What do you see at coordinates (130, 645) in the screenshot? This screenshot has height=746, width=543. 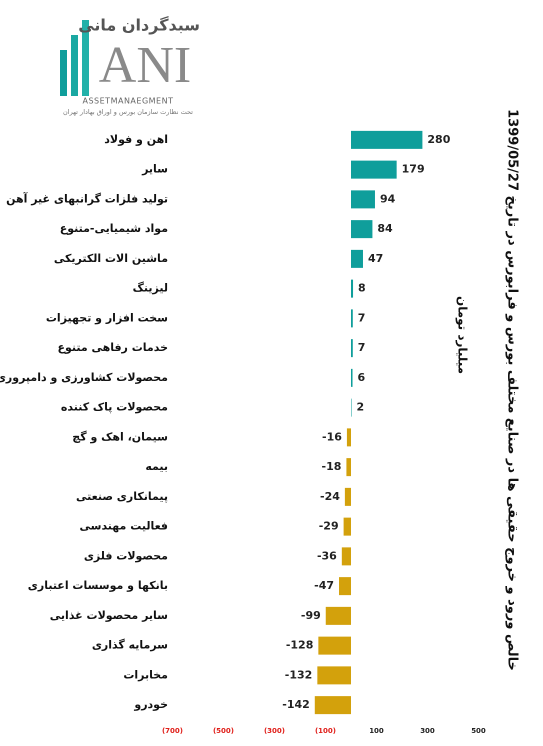 I see `y-tick-label: سرمایه گذاری` at bounding box center [130, 645].